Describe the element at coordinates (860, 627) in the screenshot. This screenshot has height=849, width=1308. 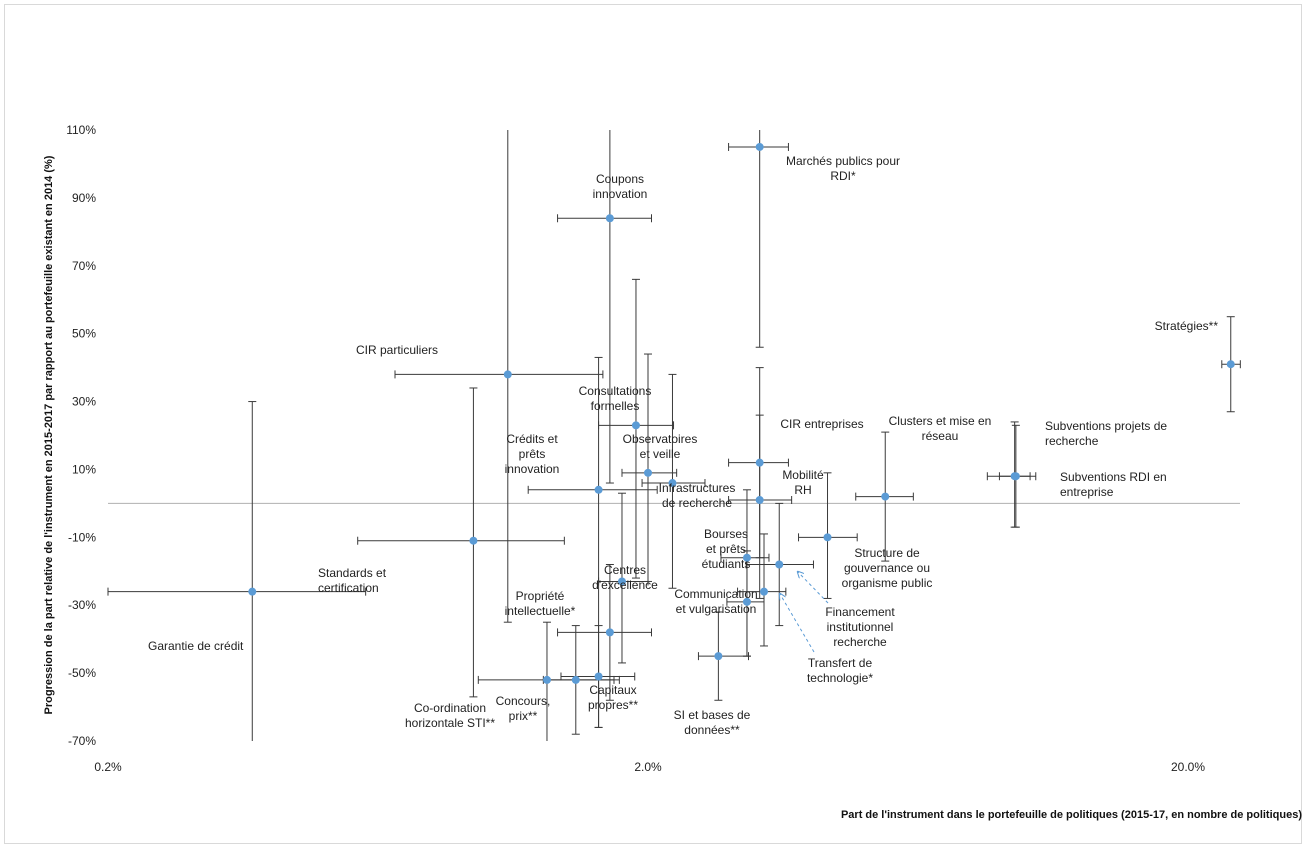
I see `data-label: Financement institutionnel recherche` at that location.